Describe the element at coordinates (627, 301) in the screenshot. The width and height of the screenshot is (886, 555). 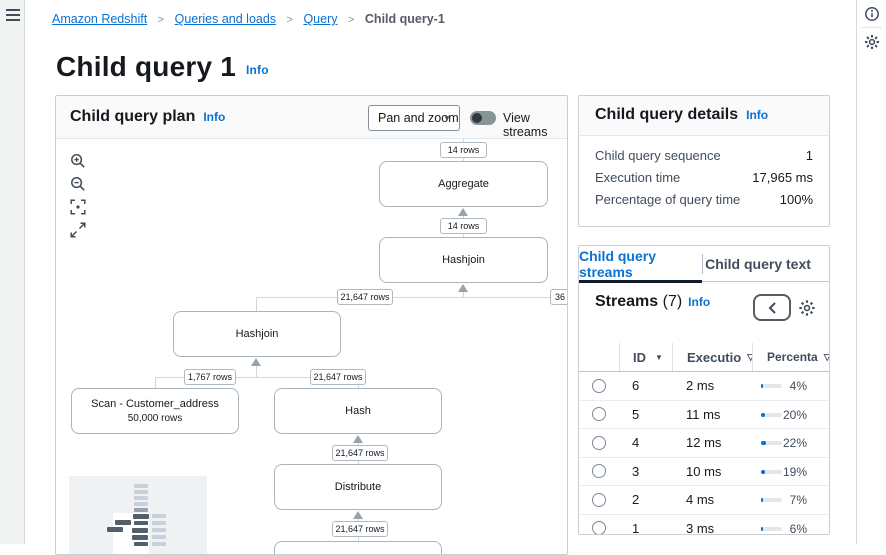
I see `streams-title-text: Streams` at that location.